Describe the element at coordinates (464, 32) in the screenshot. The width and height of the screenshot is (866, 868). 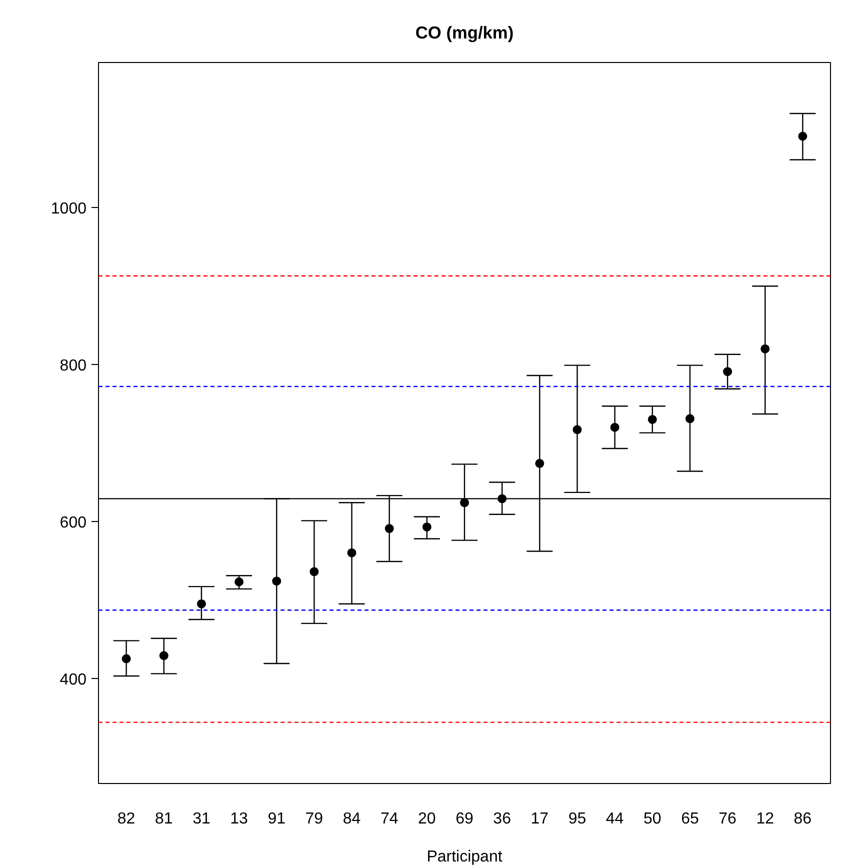
I see `chart-title: CO (mg/km)` at that location.